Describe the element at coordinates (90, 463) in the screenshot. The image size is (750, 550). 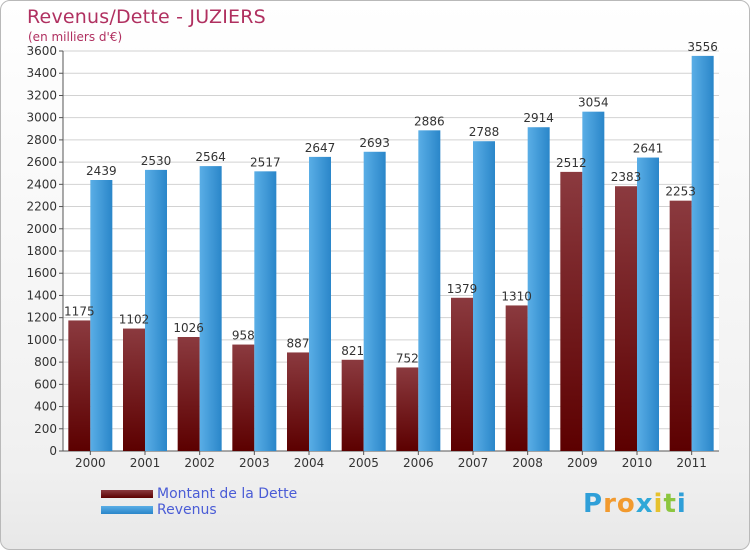
I see `x-tick-label: 2000` at that location.